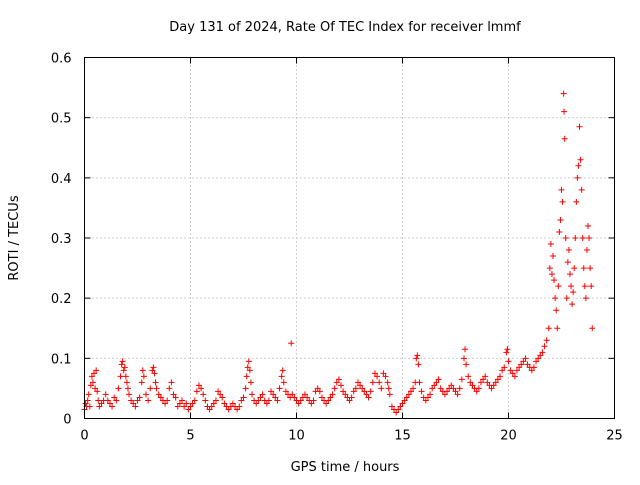 The width and height of the screenshot is (640, 485). What do you see at coordinates (14, 237) in the screenshot?
I see `y-axis-label: ROTI / TECUs` at bounding box center [14, 237].